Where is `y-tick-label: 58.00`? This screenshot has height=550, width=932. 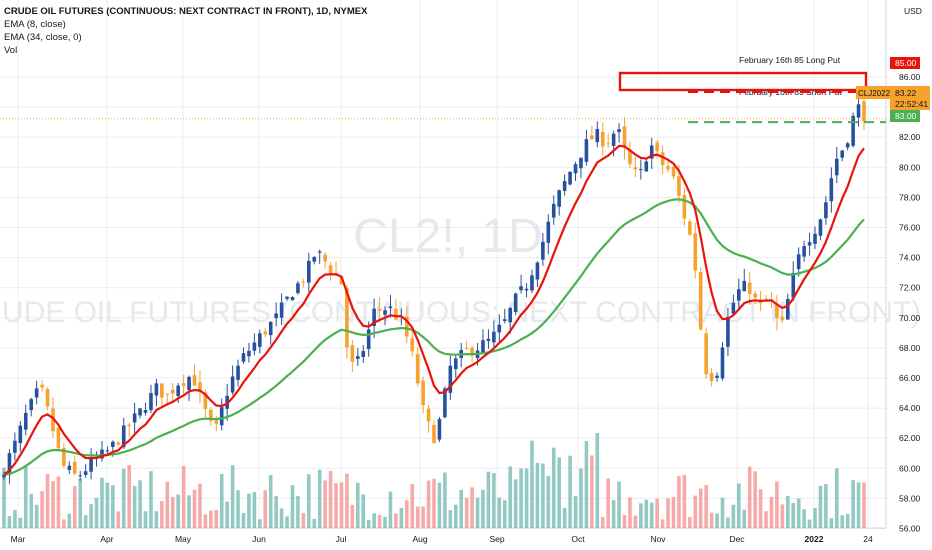 y-tick-label: 58.00 is located at coordinates (910, 498).